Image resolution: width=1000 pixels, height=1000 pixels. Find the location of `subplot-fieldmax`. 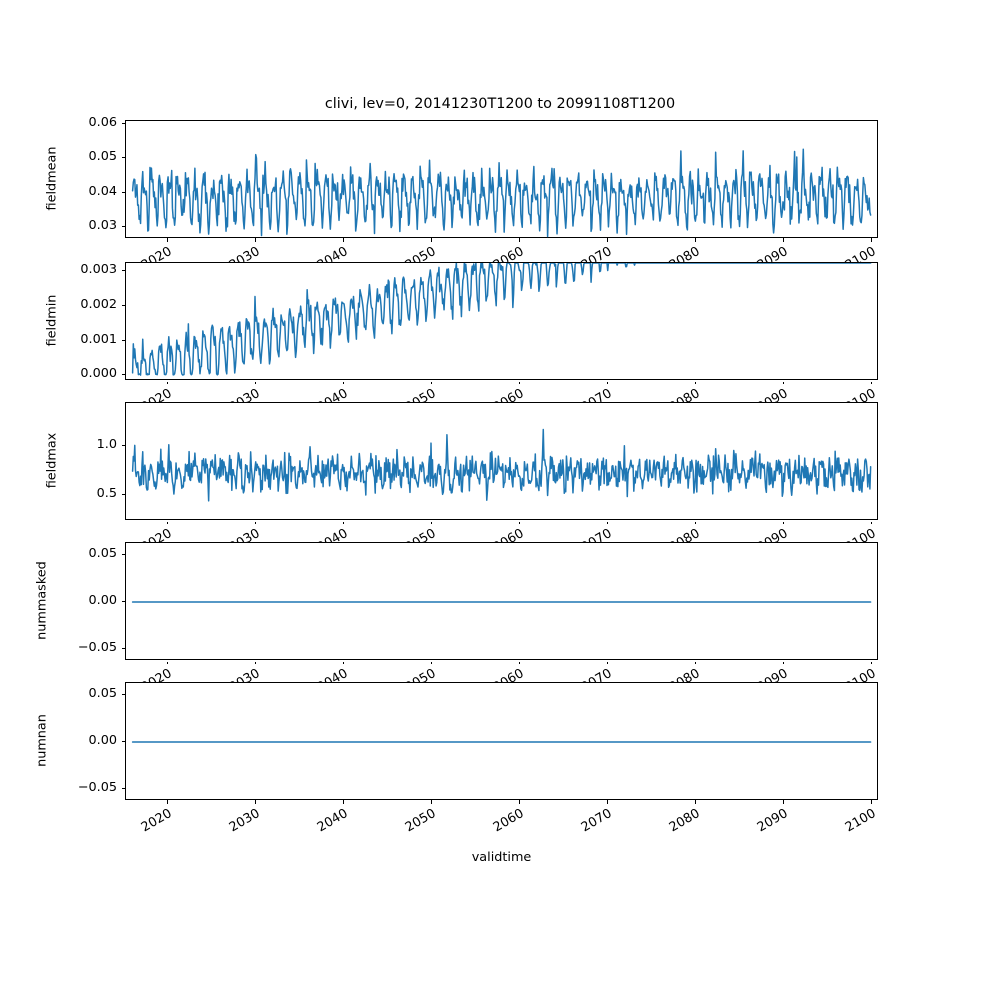

subplot-fieldmax is located at coordinates (501, 461).